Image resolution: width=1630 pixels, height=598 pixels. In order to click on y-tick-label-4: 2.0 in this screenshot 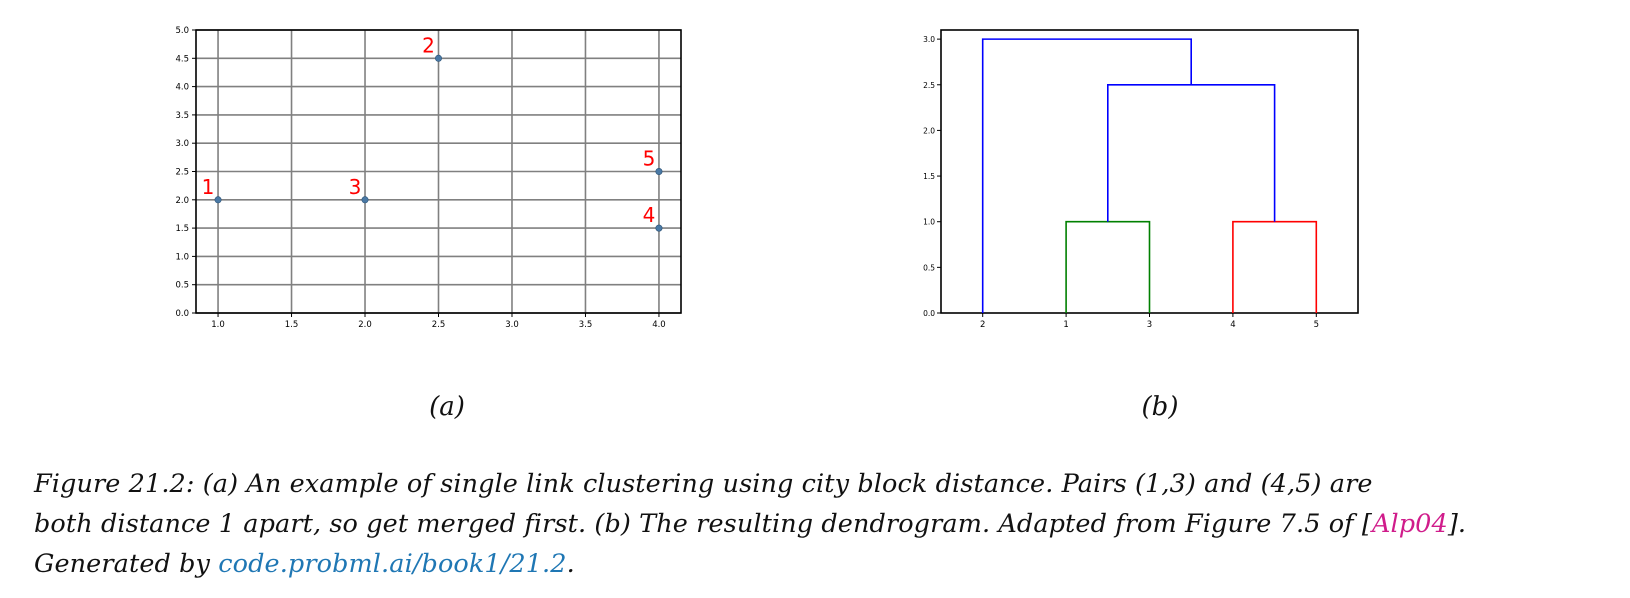, I will do `click(182, 201)`.